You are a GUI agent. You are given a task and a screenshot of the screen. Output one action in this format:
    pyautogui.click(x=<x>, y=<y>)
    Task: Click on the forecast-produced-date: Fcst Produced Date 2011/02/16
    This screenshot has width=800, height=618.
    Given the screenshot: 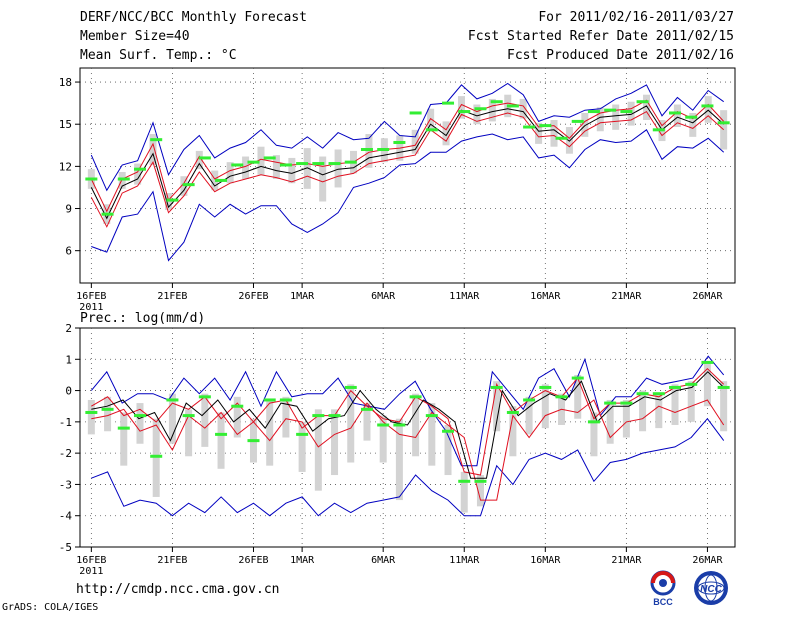 What is the action you would take?
    pyautogui.click(x=620, y=55)
    